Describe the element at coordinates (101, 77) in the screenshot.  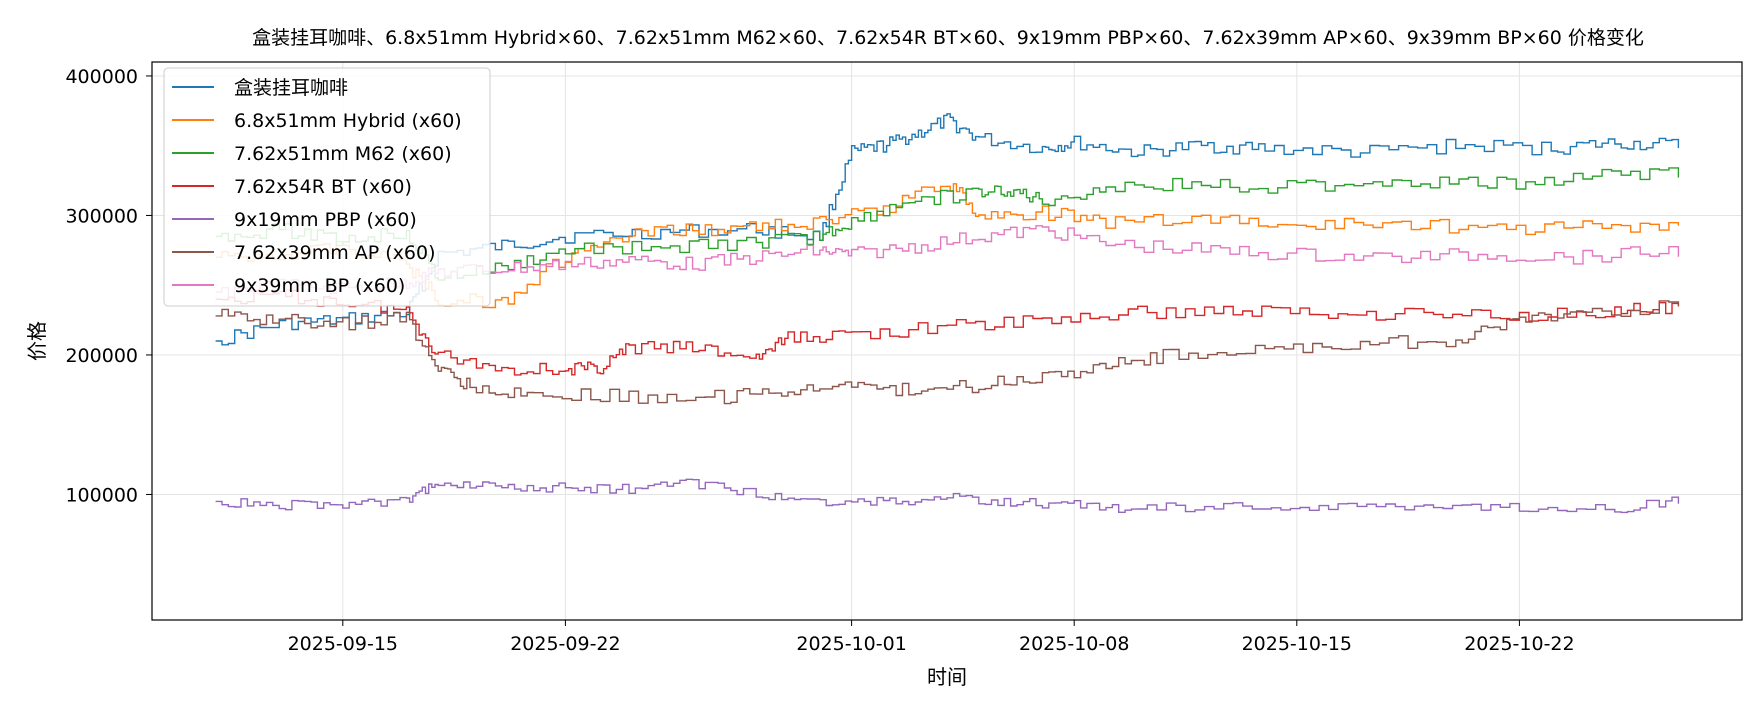
I see `y-tick-label-3: 400000` at that location.